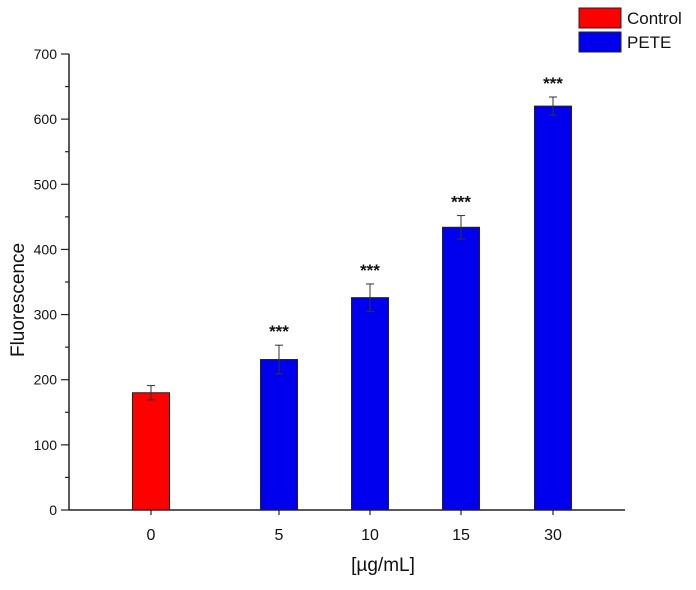 This screenshot has width=696, height=590. Describe the element at coordinates (46, 315) in the screenshot. I see `y-tick-label: 300` at that location.